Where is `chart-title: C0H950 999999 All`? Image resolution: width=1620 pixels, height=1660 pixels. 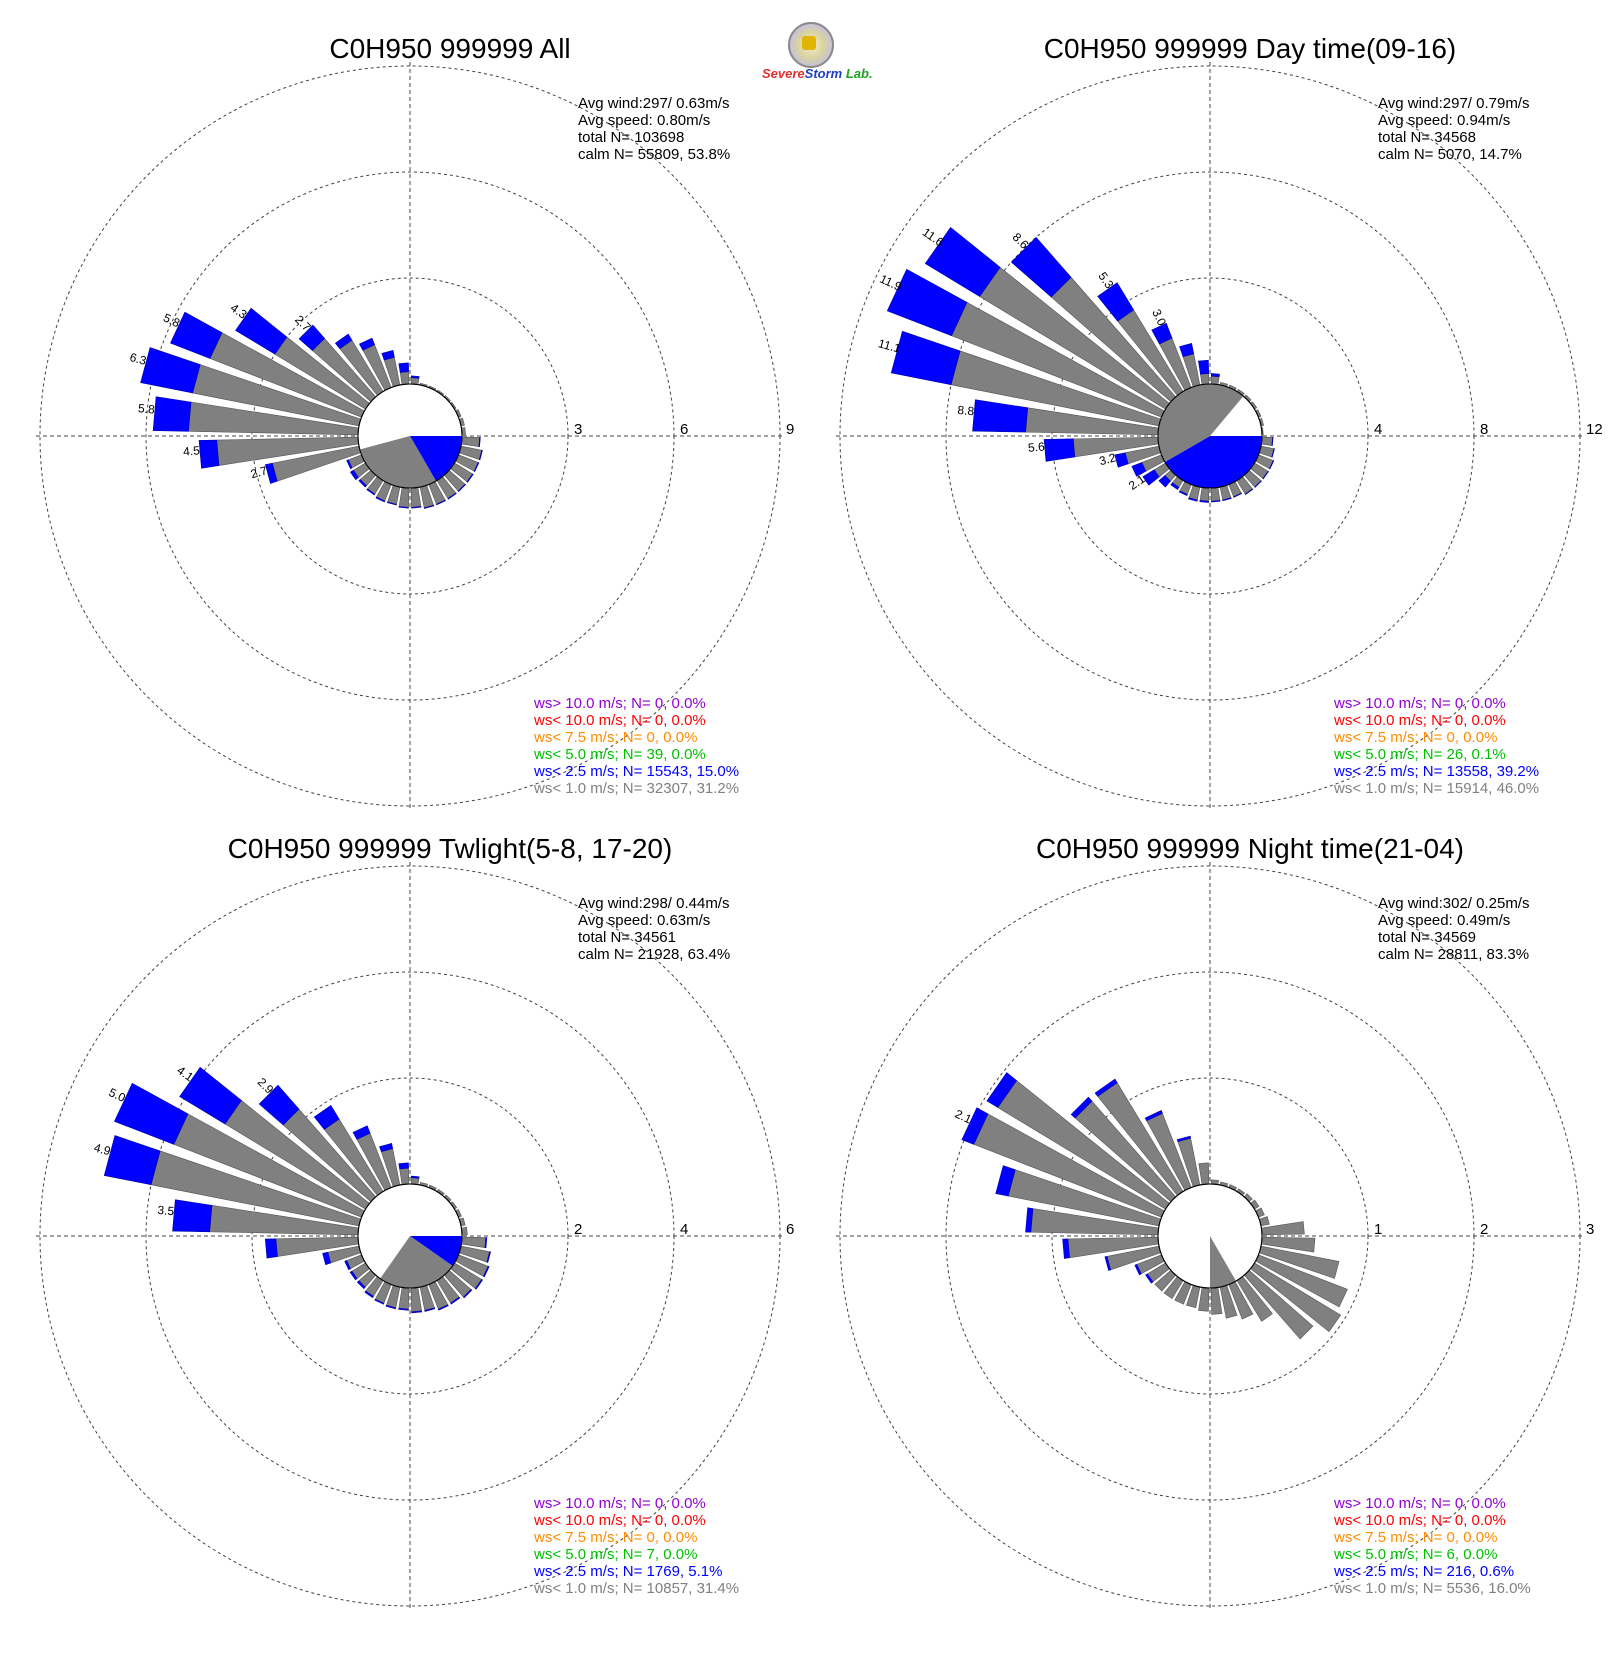
chart-title: C0H950 999999 All is located at coordinates (449, 48).